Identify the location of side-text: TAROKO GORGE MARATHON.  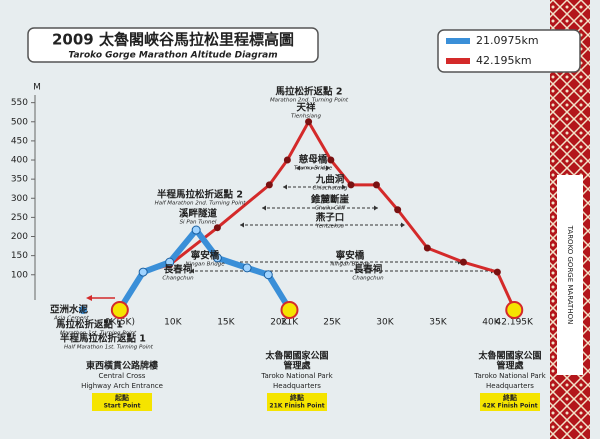
(570, 275).